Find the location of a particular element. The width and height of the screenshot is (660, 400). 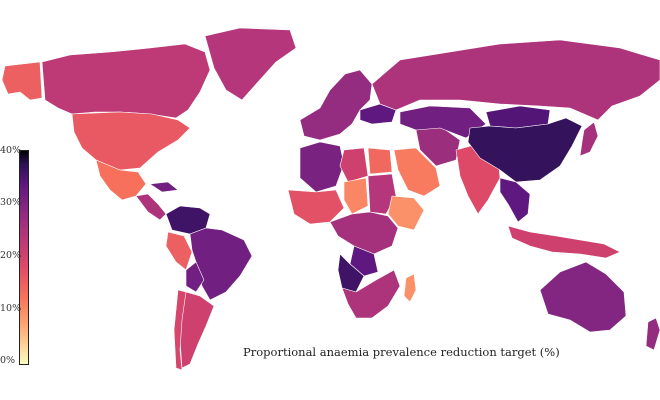

region-new-zealand is located at coordinates (652, 334).